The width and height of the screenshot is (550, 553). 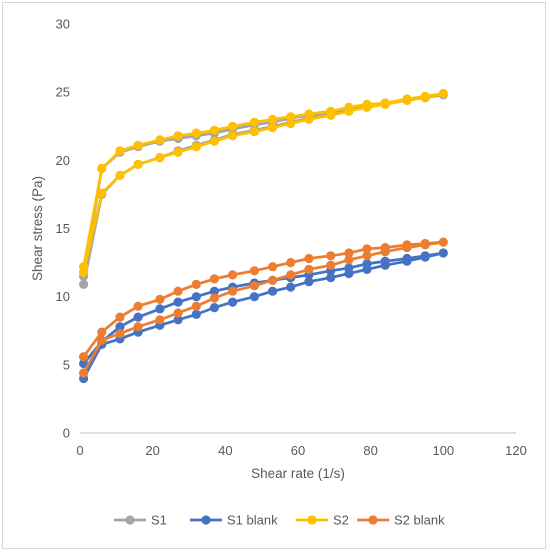 What do you see at coordinates (298, 473) in the screenshot?
I see `x-axis-title: Shear rate (1/s)` at bounding box center [298, 473].